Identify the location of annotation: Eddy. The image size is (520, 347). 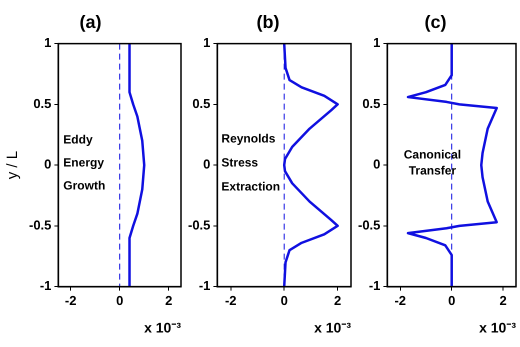
(78, 139).